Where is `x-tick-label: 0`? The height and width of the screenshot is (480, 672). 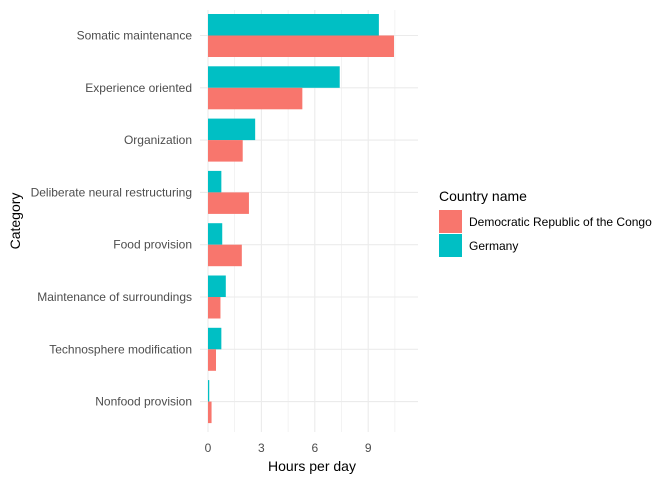 x-tick-label: 0 is located at coordinates (208, 448).